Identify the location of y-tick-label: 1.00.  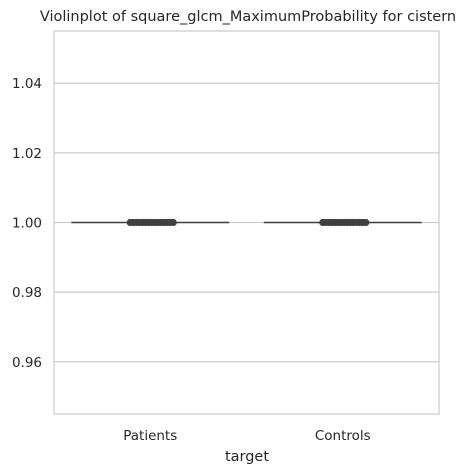
(27, 224).